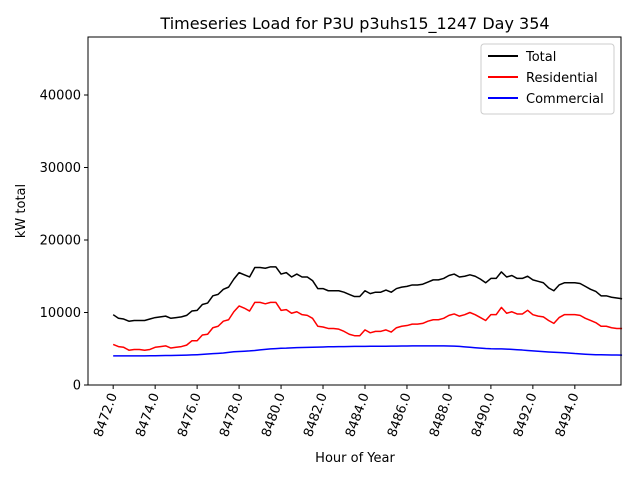 The height and width of the screenshot is (480, 640). Describe the element at coordinates (60, 168) in the screenshot. I see `y-tick-label: 30000` at that location.